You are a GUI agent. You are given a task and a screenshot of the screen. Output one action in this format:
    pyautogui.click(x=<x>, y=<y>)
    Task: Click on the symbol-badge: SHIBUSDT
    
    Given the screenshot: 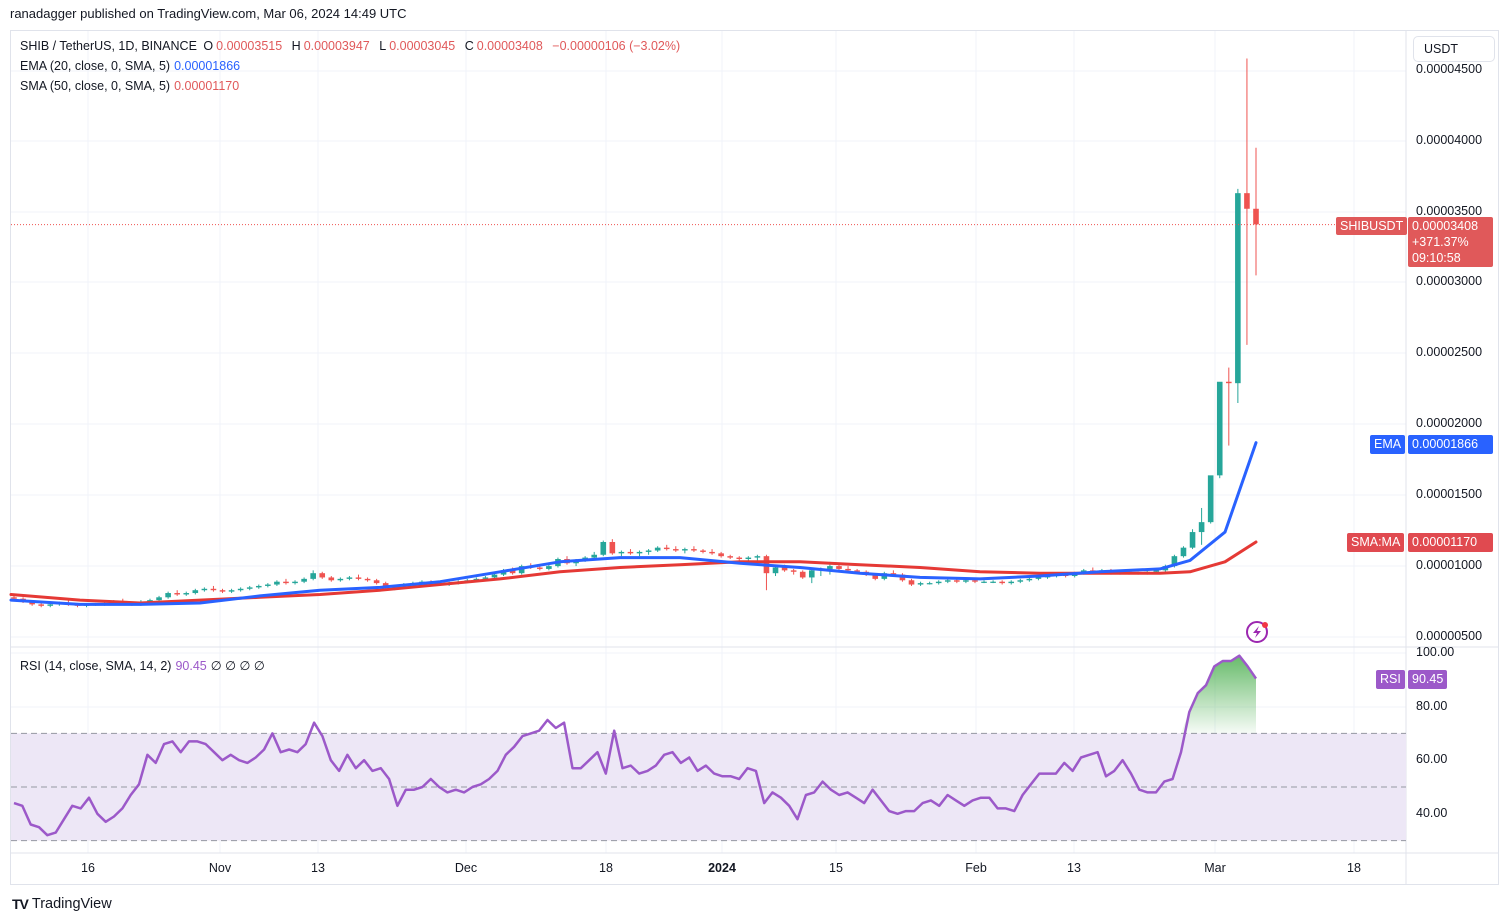 What is the action you would take?
    pyautogui.click(x=1372, y=226)
    